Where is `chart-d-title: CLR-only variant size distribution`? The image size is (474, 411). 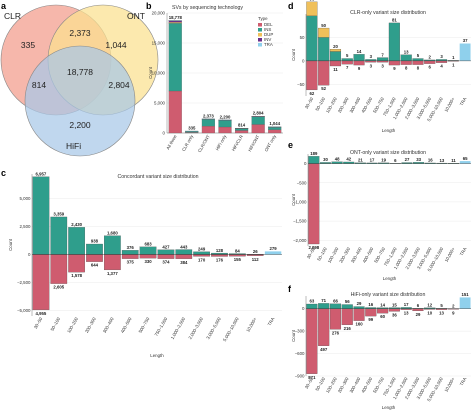
chart-d-title: CLR-only variant size distribution is located at coordinates (388, 13).